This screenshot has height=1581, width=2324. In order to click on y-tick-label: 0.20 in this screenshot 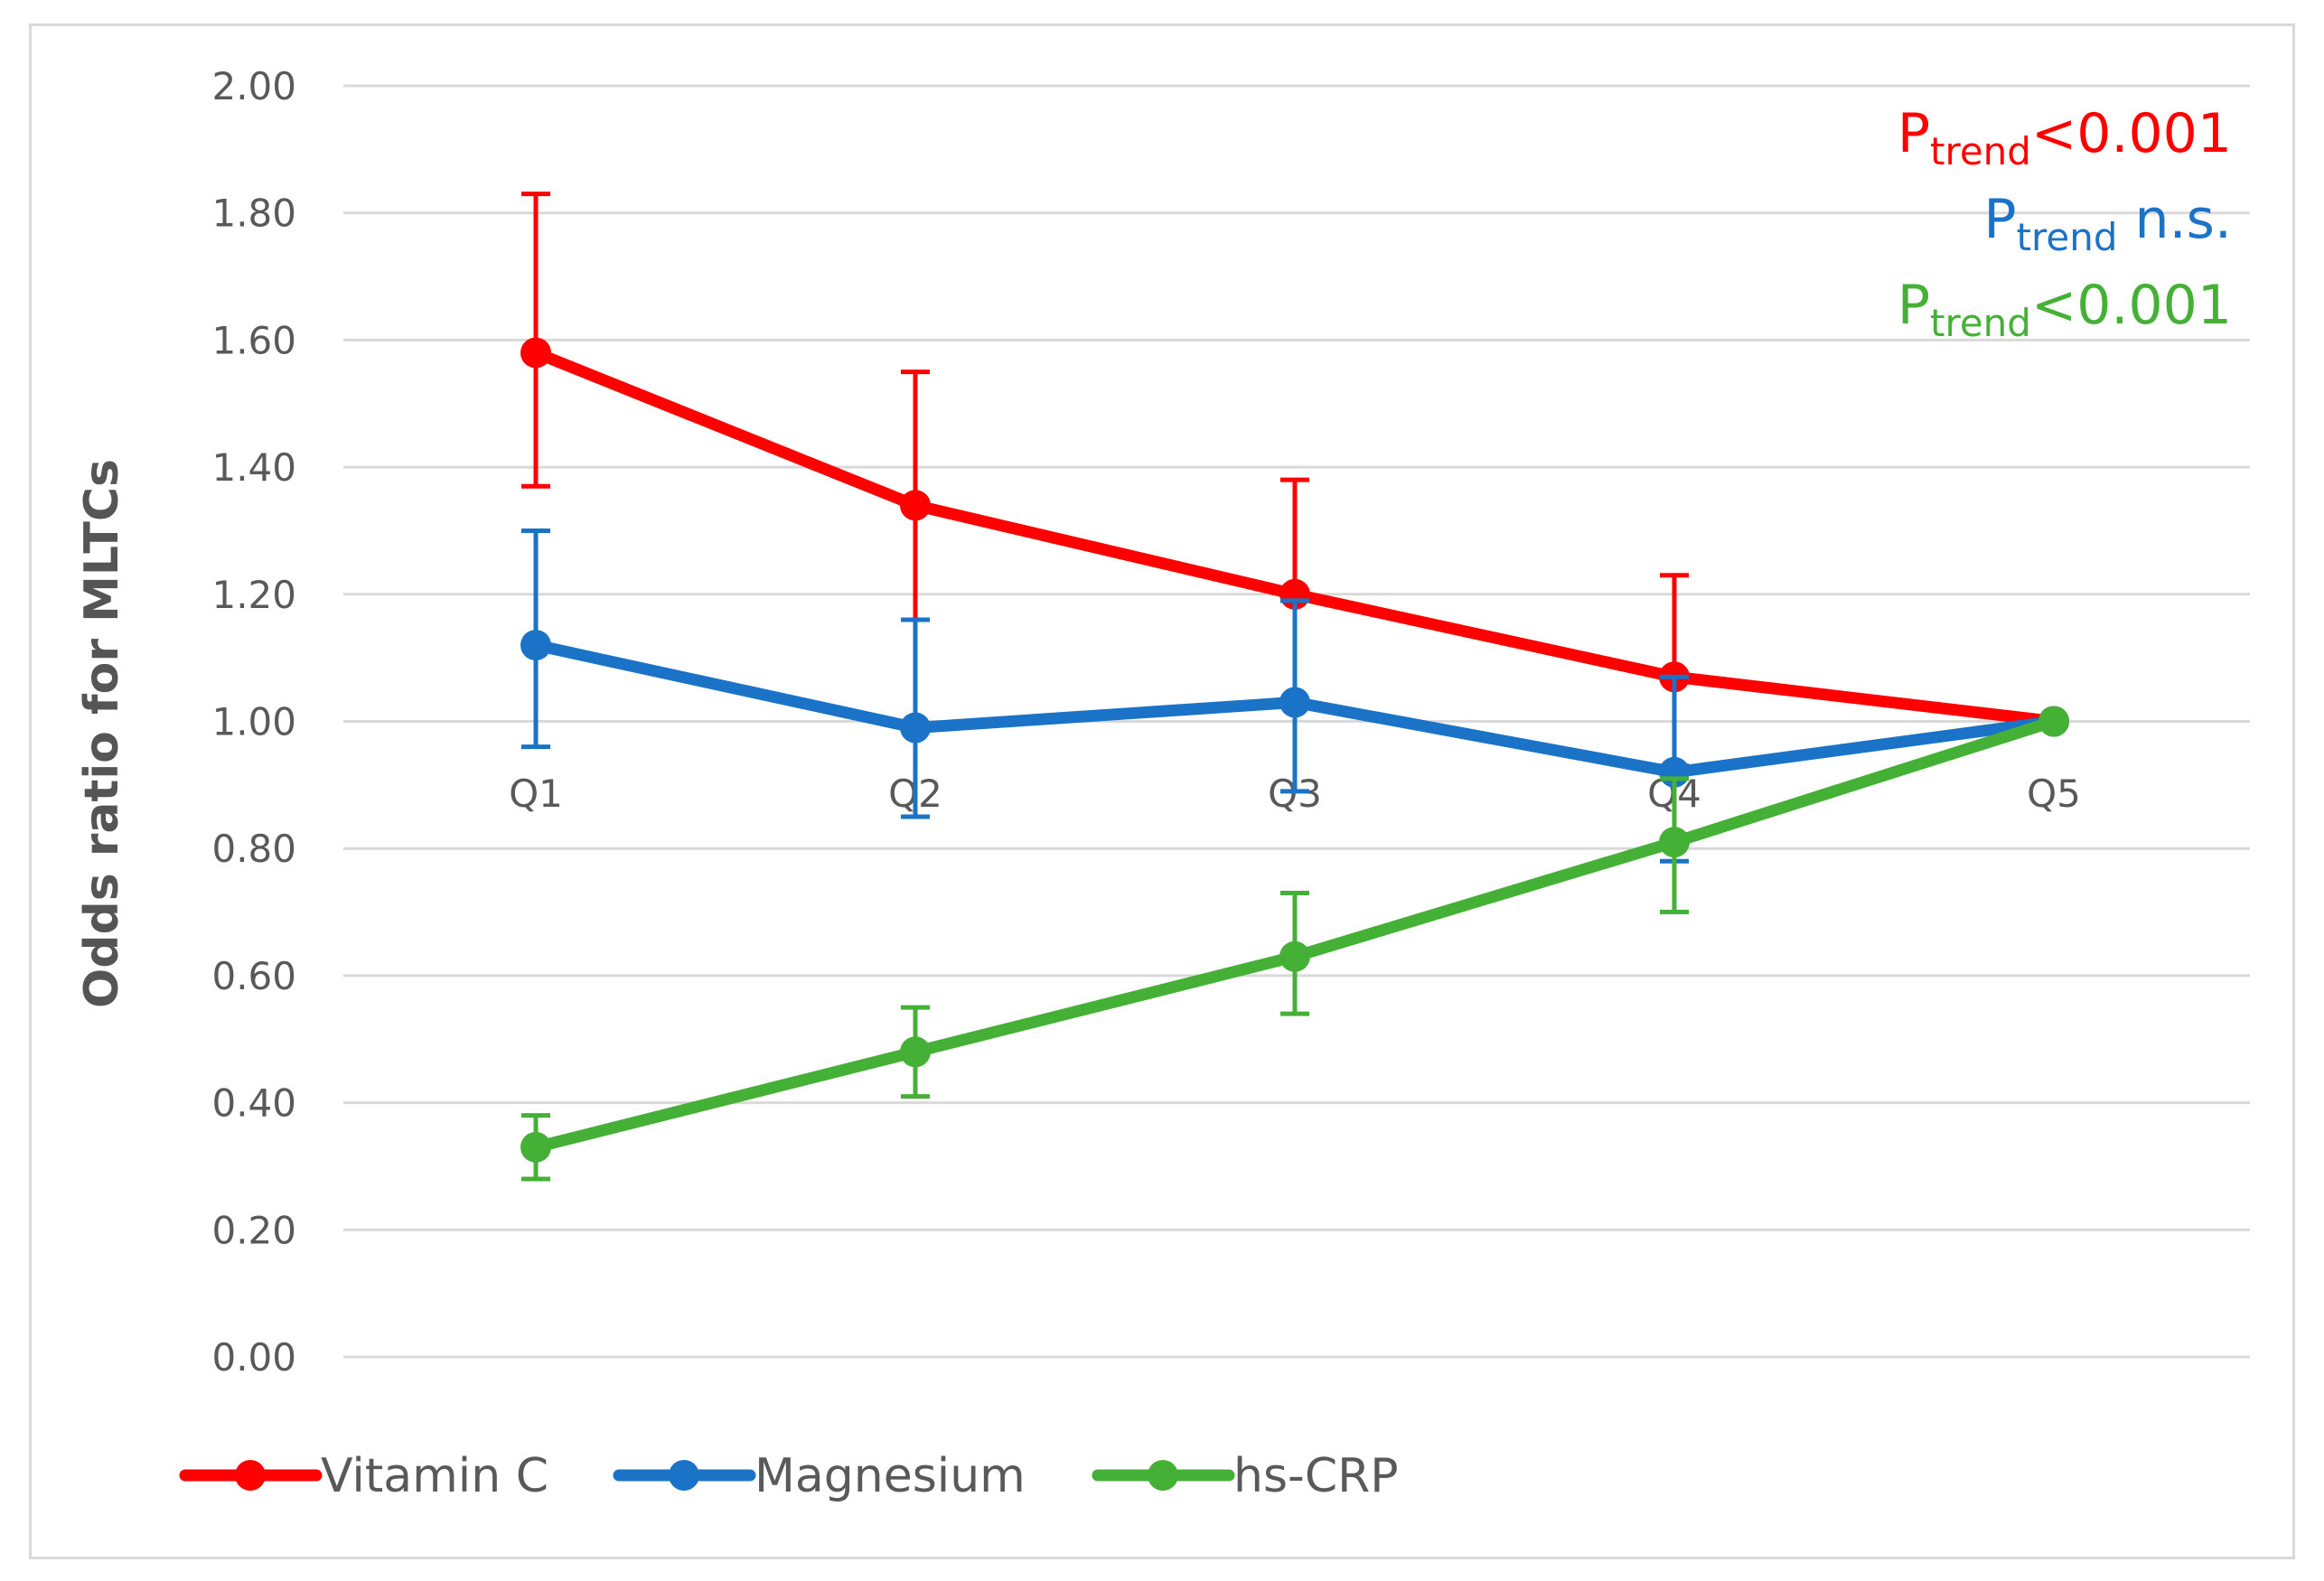, I will do `click(253, 1230)`.